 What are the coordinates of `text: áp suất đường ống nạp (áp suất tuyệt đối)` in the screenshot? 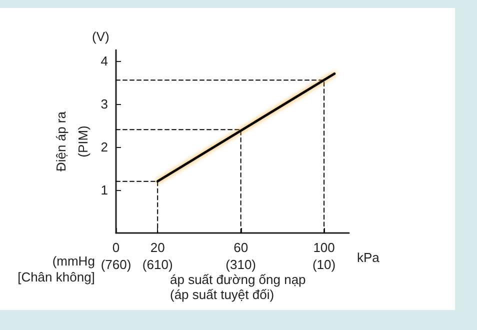 It's located at (238, 287).